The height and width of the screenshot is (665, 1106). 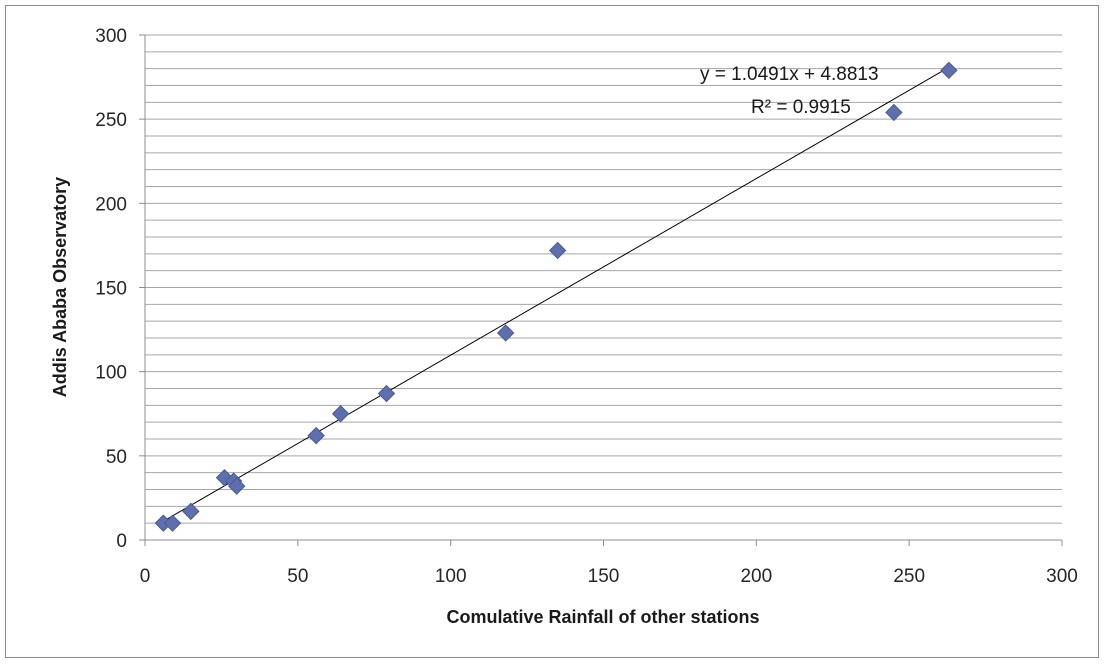 I want to click on x-tick-label: 150, so click(x=604, y=576).